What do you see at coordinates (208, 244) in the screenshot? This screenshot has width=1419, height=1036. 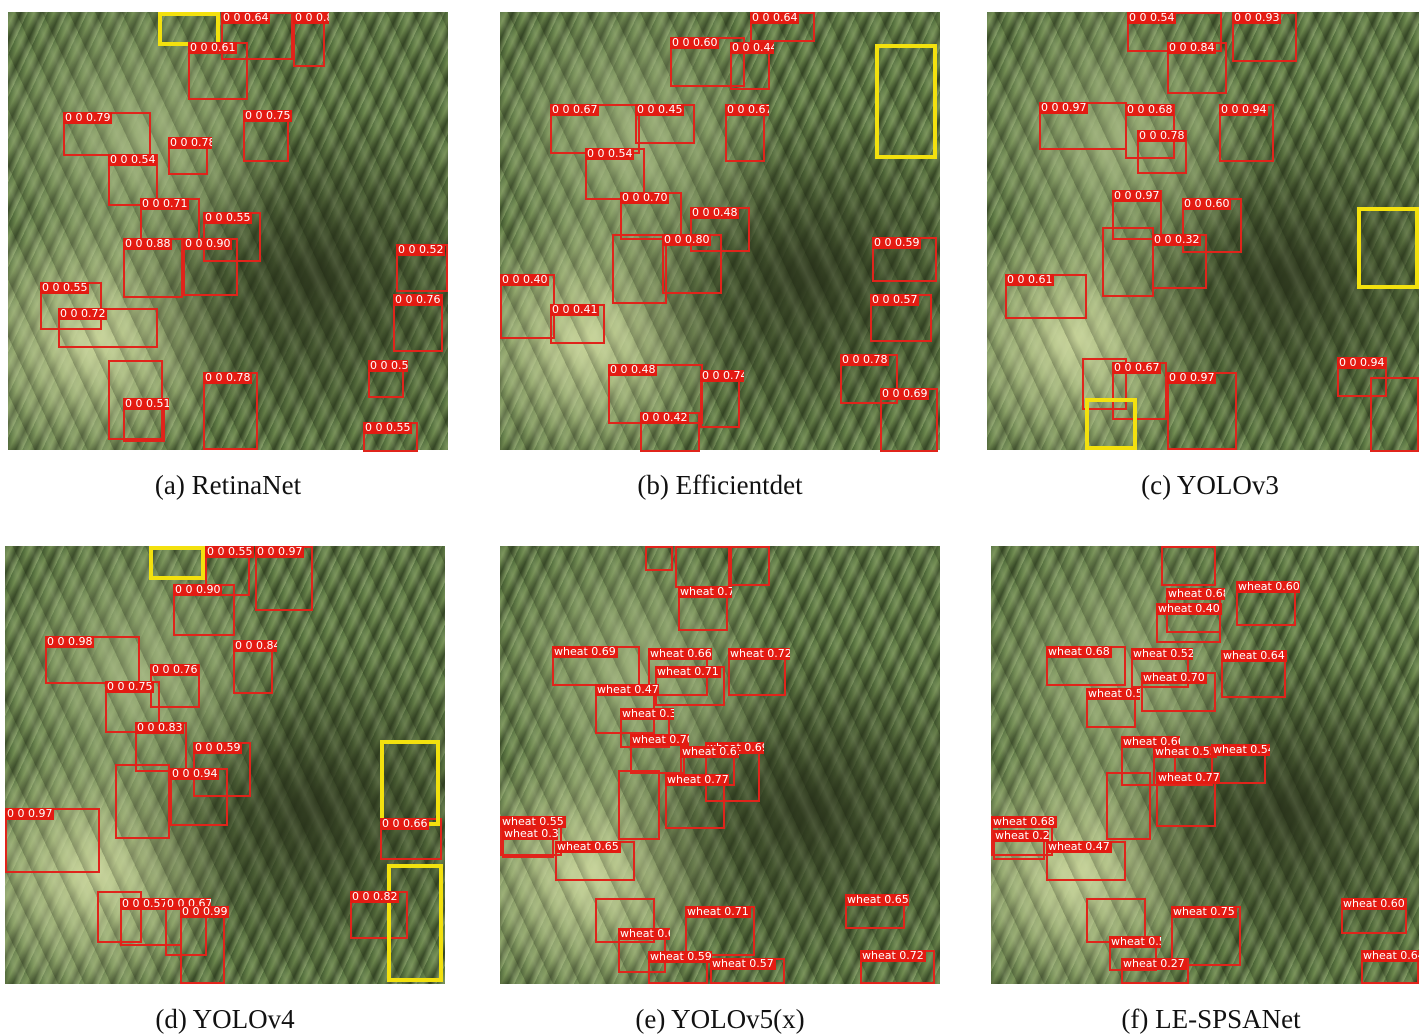 I see `detection-label: 0 0 0.90` at bounding box center [208, 244].